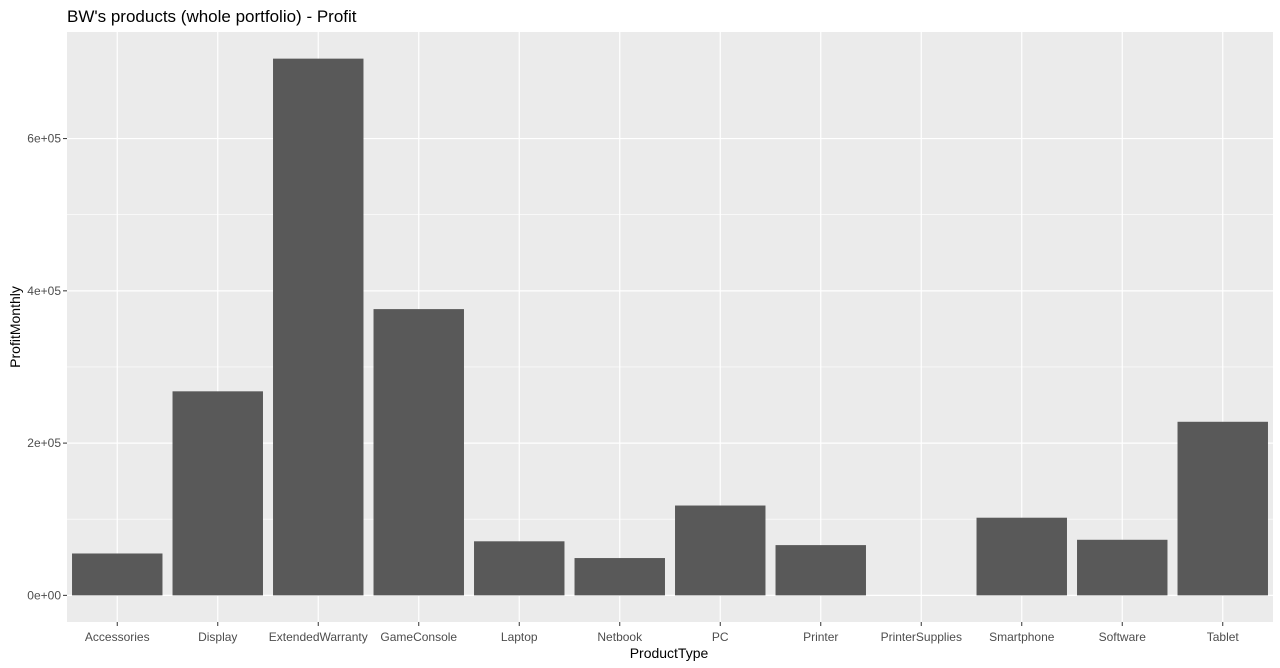 Image resolution: width=1280 pixels, height=668 pixels. Describe the element at coordinates (117, 637) in the screenshot. I see `x-tick-label: Accessories` at that location.